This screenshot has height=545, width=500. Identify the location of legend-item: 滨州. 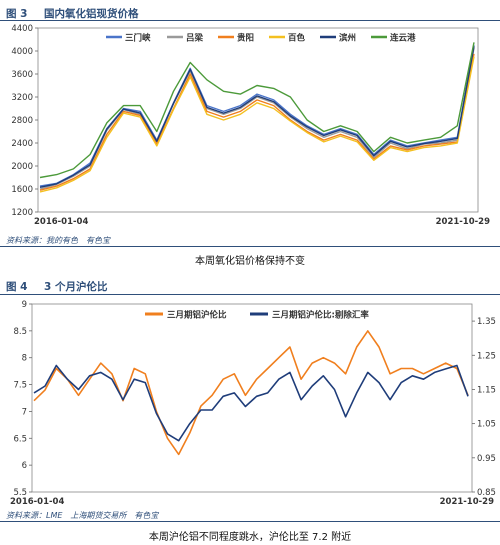
(338, 38).